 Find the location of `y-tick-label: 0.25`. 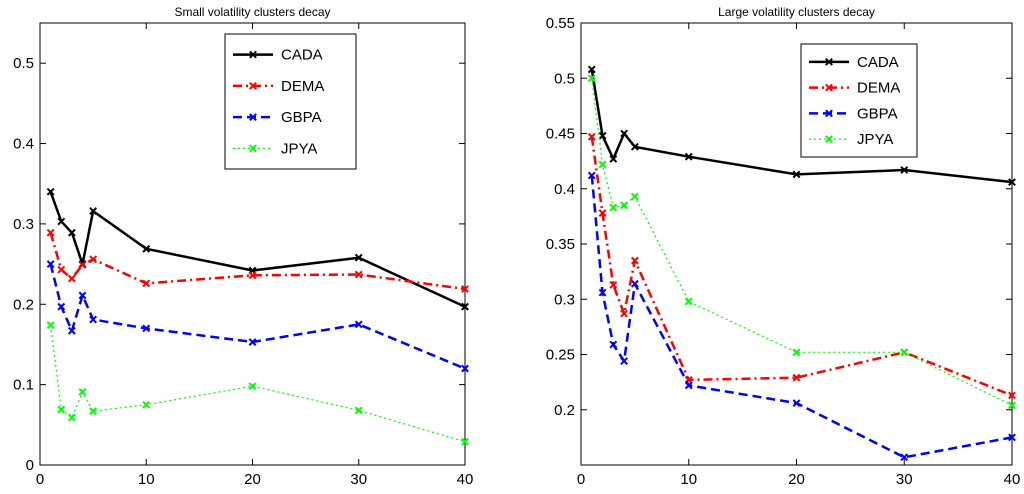

y-tick-label: 0.25 is located at coordinates (560, 355).